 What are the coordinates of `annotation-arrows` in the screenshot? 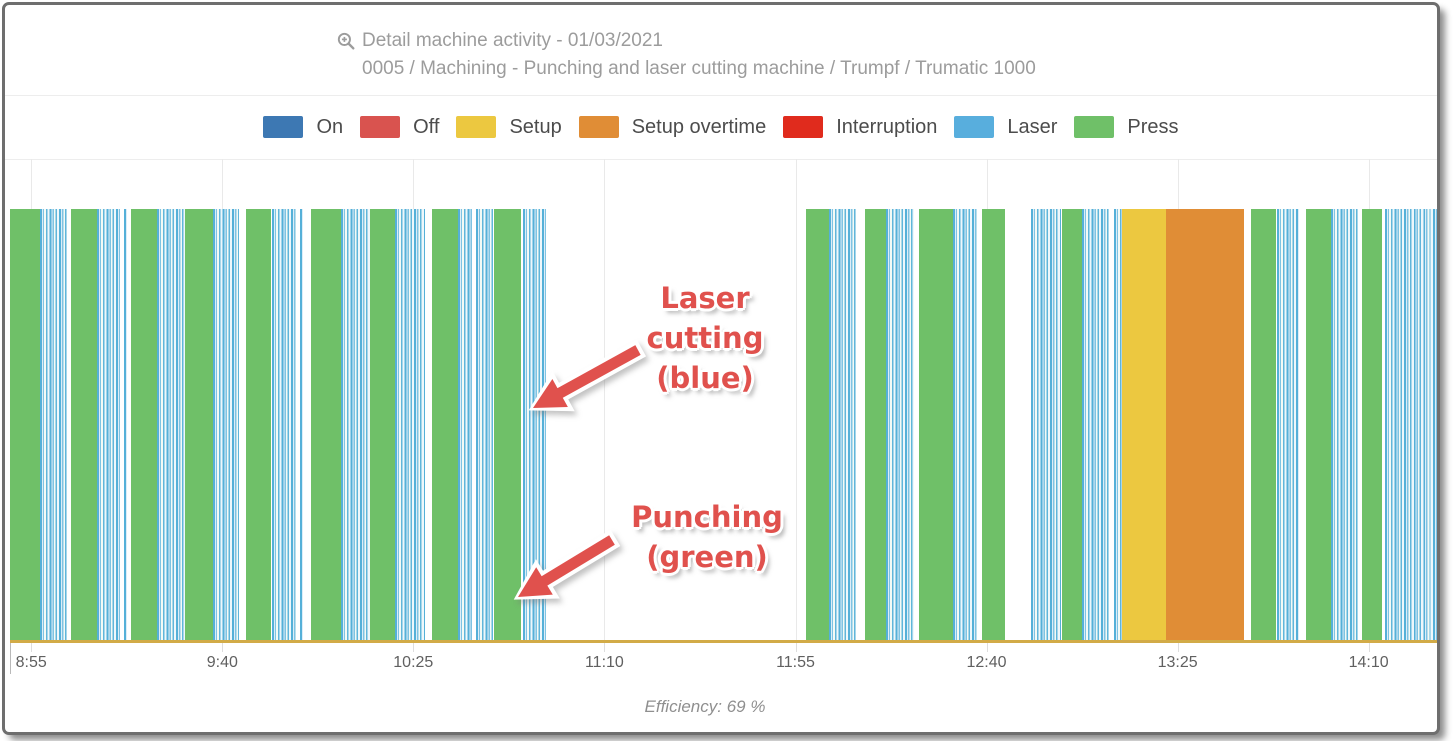 It's located at (580, 469).